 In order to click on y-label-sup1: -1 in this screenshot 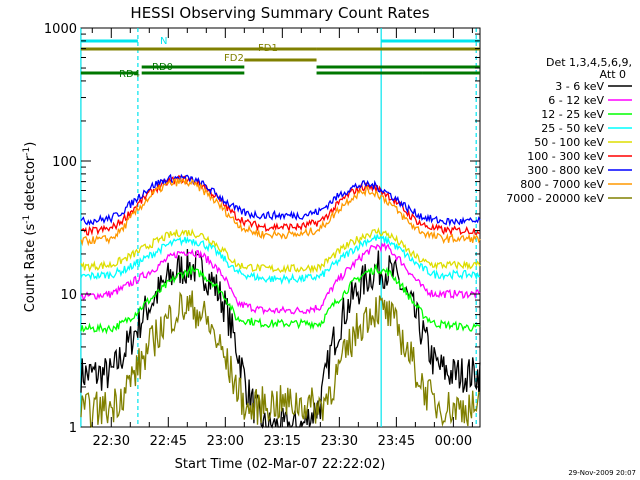, I will do `click(27, 219)`.